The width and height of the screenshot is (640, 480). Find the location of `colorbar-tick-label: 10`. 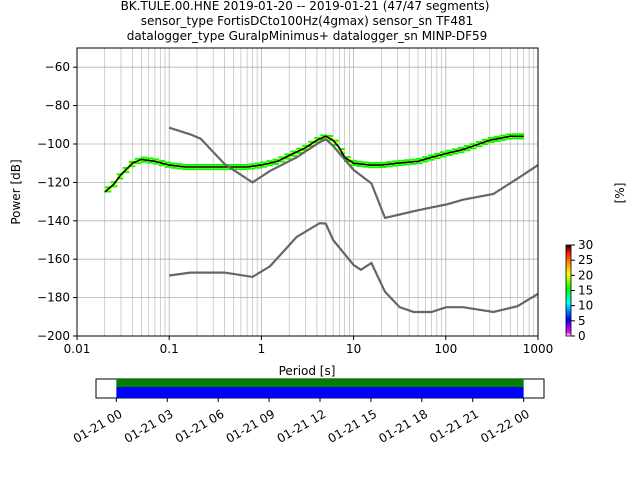

colorbar-tick-label: 10 is located at coordinates (585, 306).